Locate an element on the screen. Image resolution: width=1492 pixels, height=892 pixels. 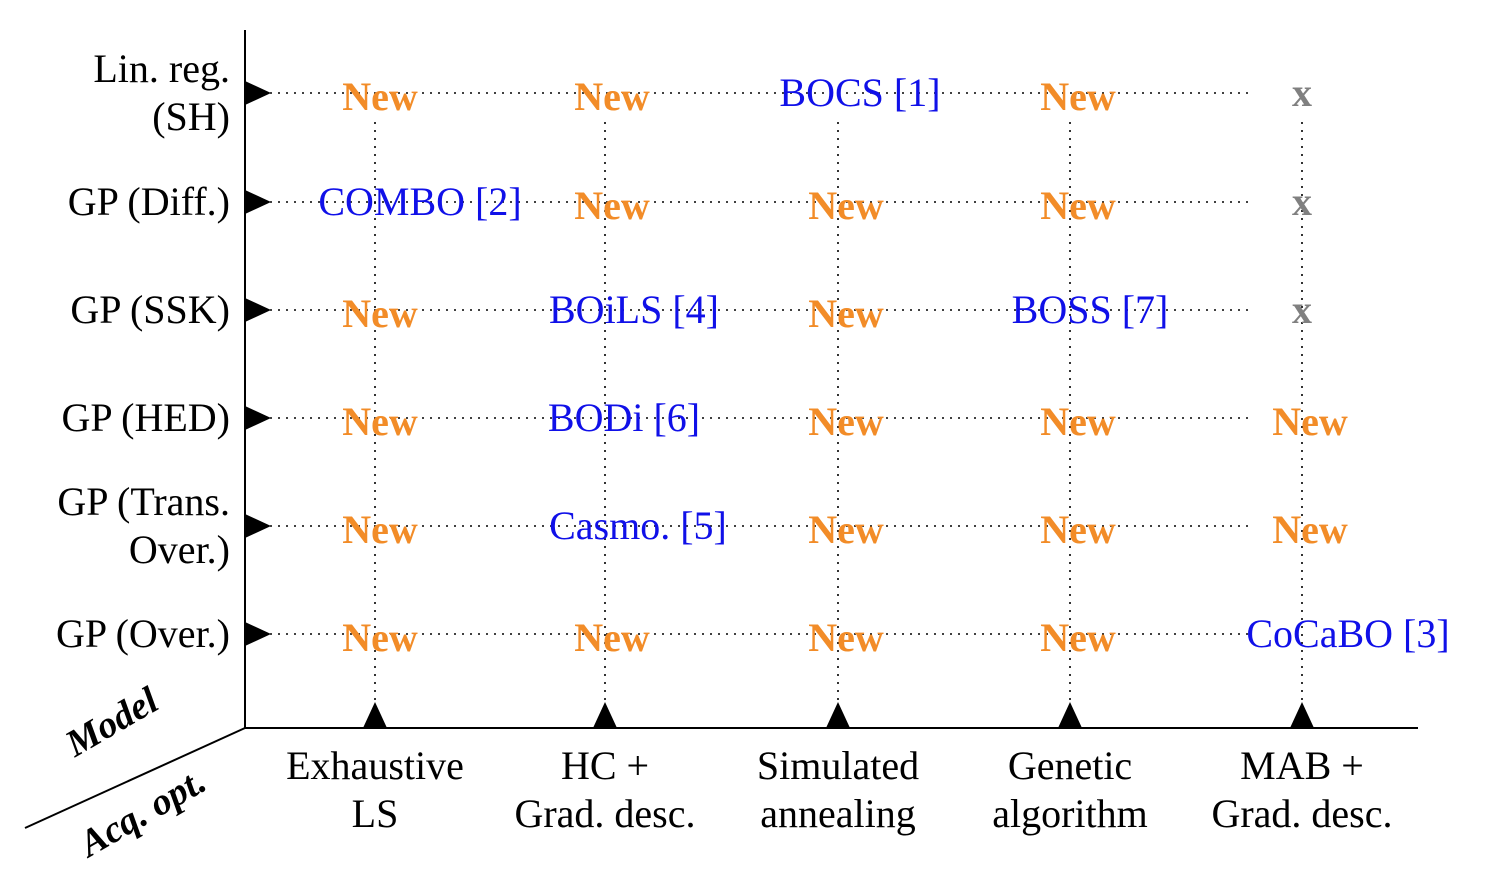
row-6-arrow-icon is located at coordinates (258, 634).